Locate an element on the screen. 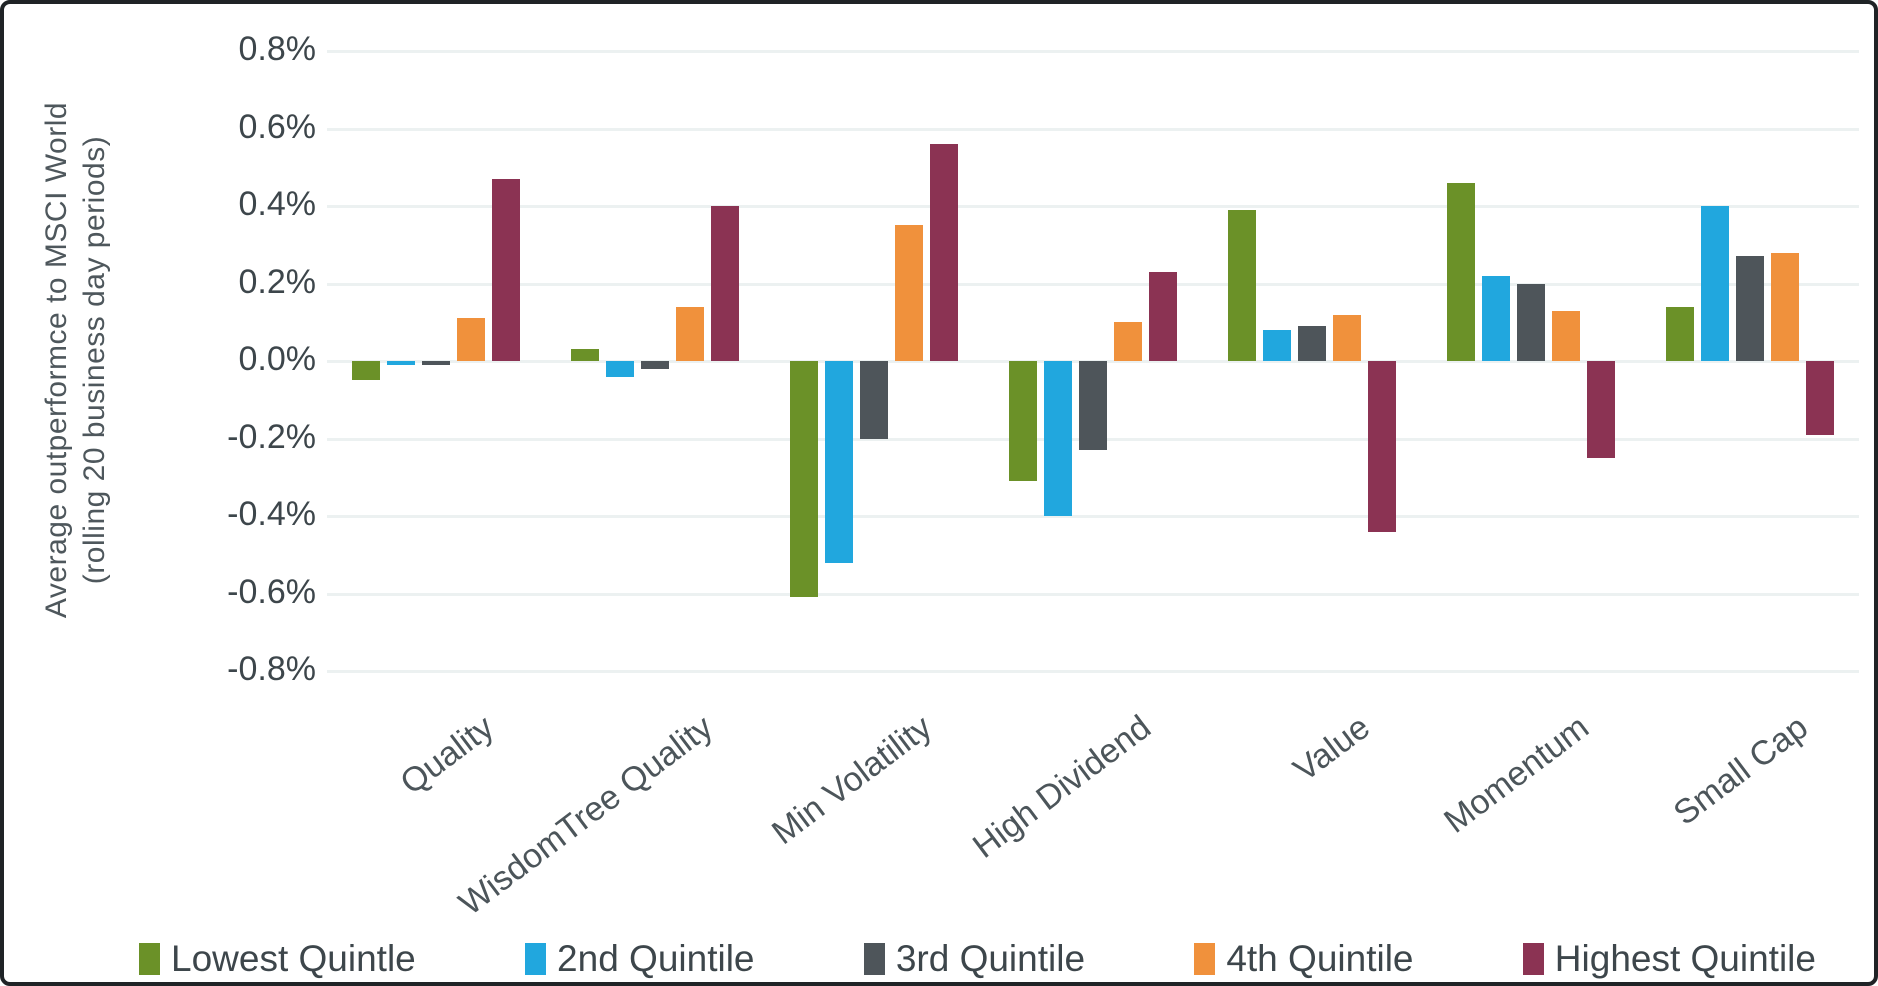 The height and width of the screenshot is (986, 1878). legend-item: 2nd Quintile is located at coordinates (640, 959).